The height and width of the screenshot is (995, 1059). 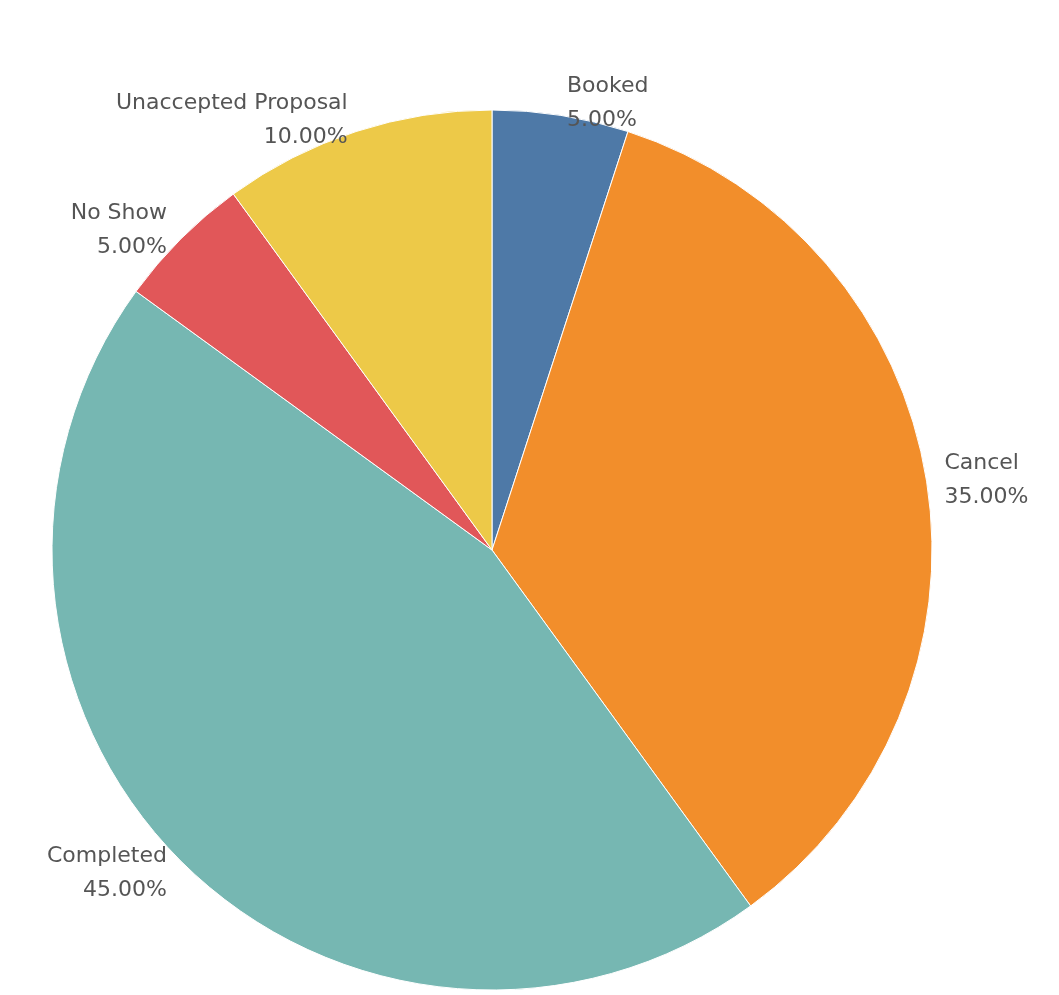 What do you see at coordinates (305, 135) in the screenshot?
I see `data-label: 10.00%` at bounding box center [305, 135].